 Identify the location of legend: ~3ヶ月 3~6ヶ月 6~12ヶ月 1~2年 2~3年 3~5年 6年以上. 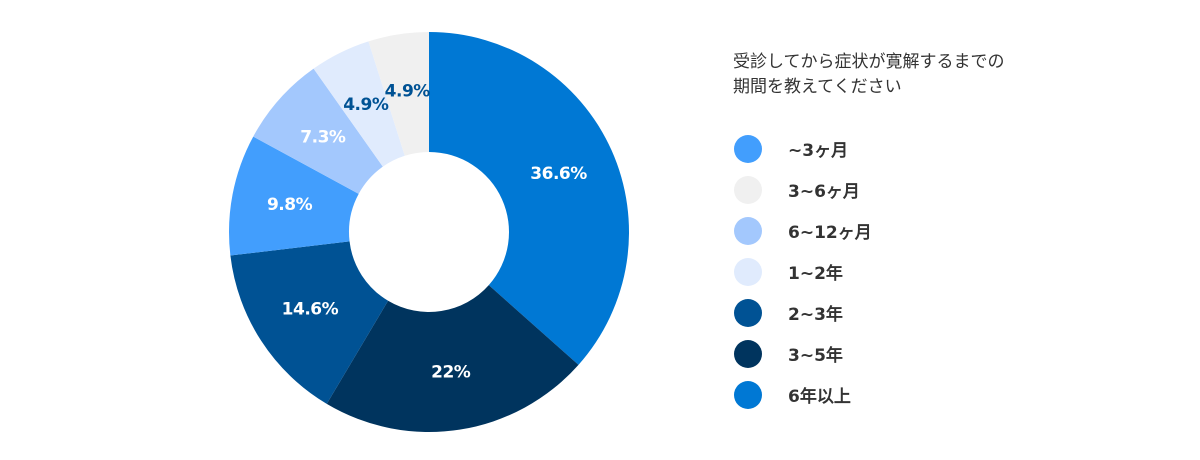
(803, 271).